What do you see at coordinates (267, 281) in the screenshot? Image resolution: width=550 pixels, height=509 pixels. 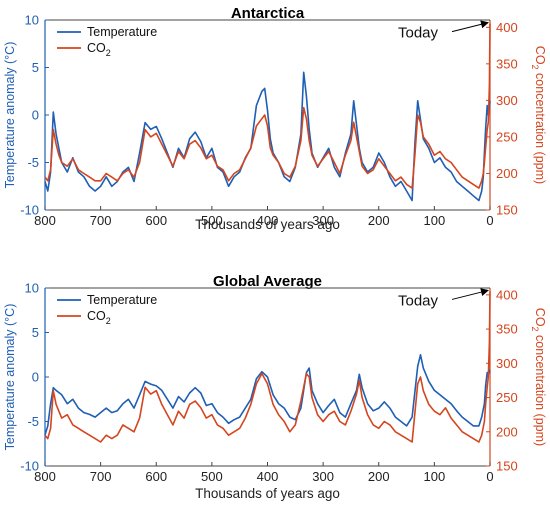 I see `chart-title: Global Average` at bounding box center [267, 281].